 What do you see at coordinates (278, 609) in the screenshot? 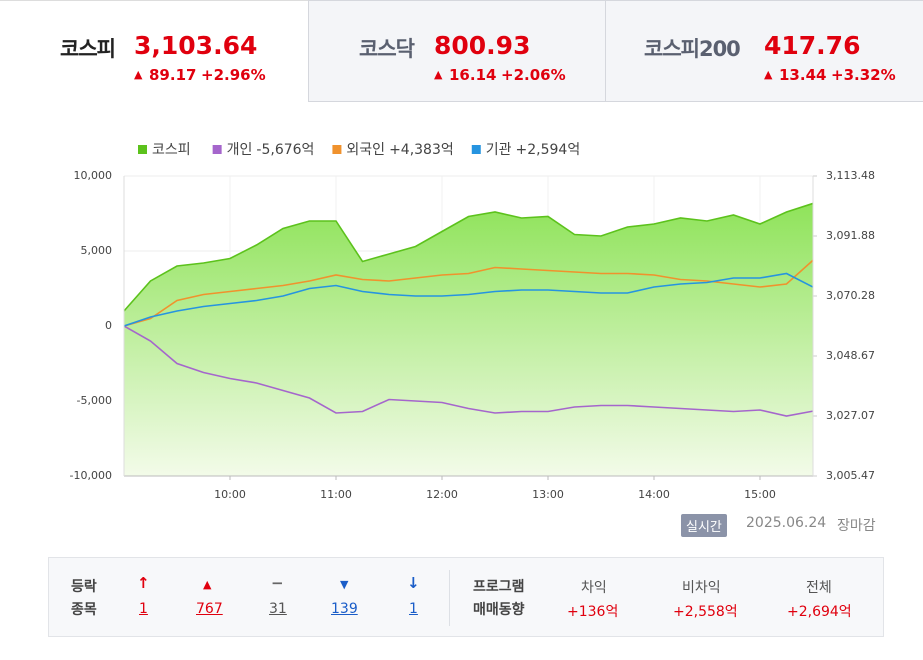
I see `flat-count: 31` at bounding box center [278, 609].